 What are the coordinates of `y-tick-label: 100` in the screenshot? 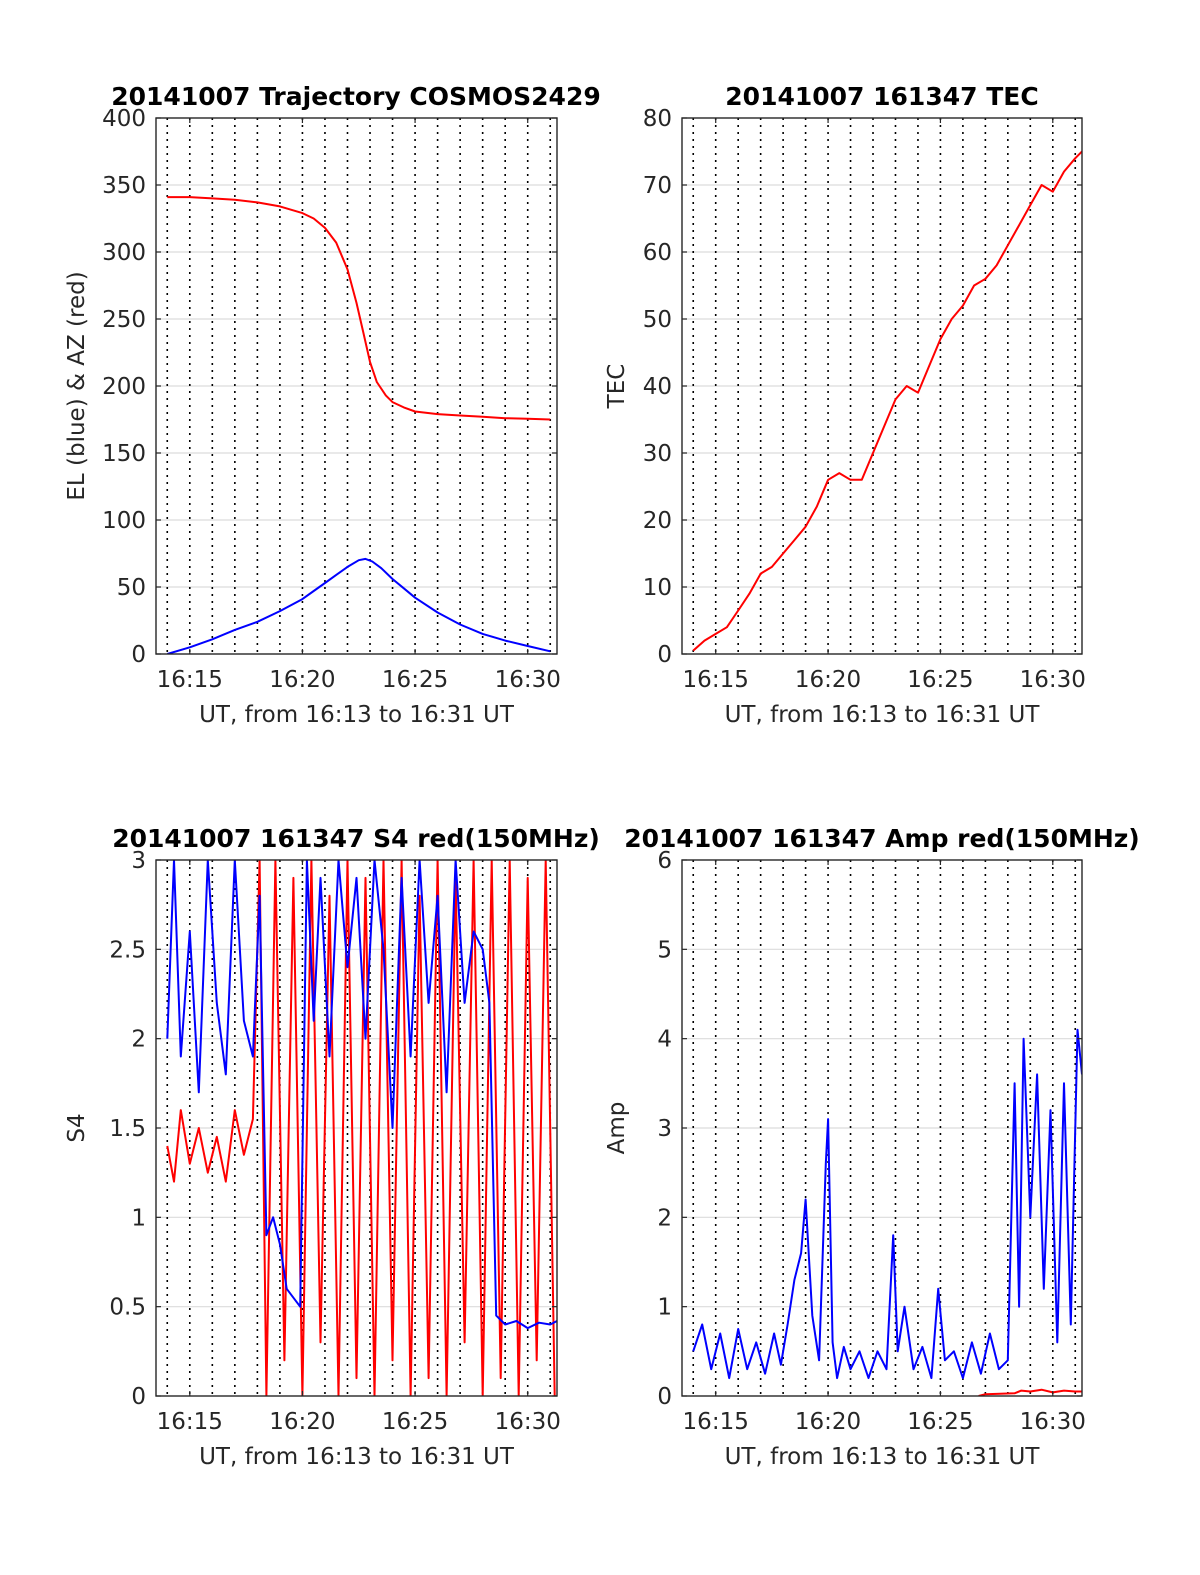 It's located at (124, 521).